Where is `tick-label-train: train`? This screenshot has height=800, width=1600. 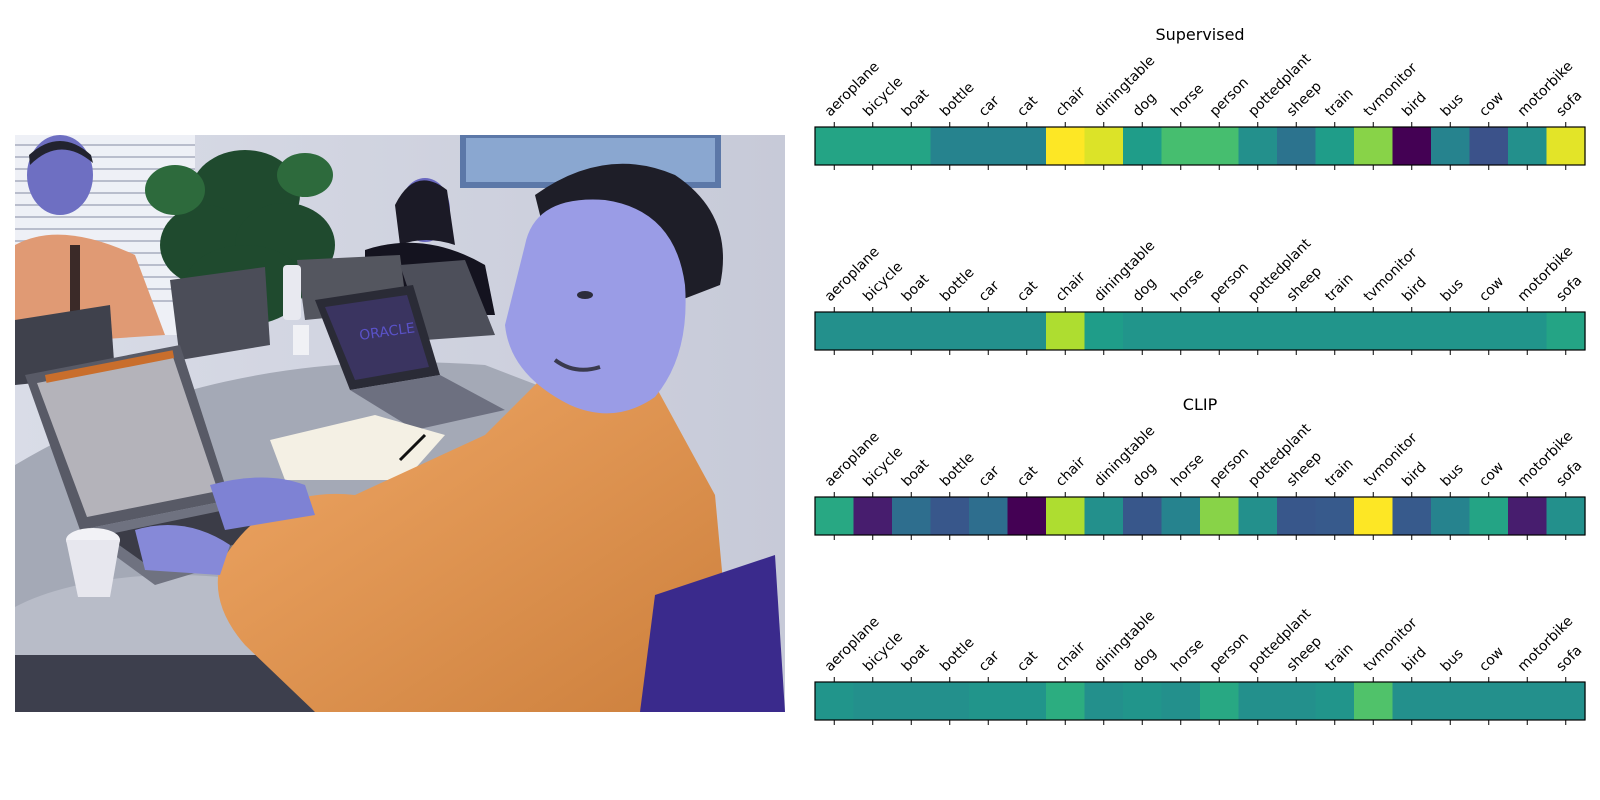
tick-label-train: train is located at coordinates (1339, 102).